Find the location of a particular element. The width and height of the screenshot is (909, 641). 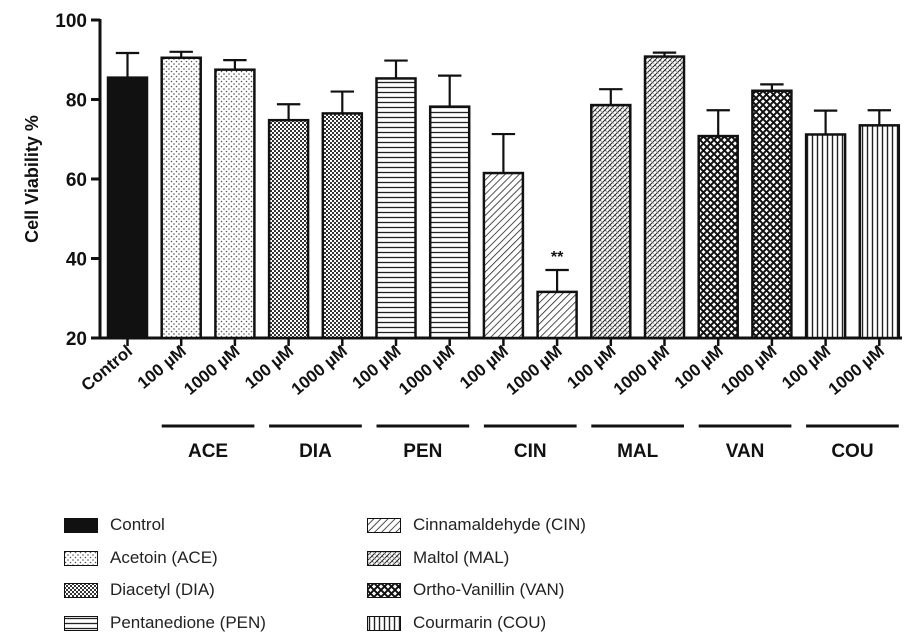

legend-label: Pentanedione (PEN) is located at coordinates (188, 622).